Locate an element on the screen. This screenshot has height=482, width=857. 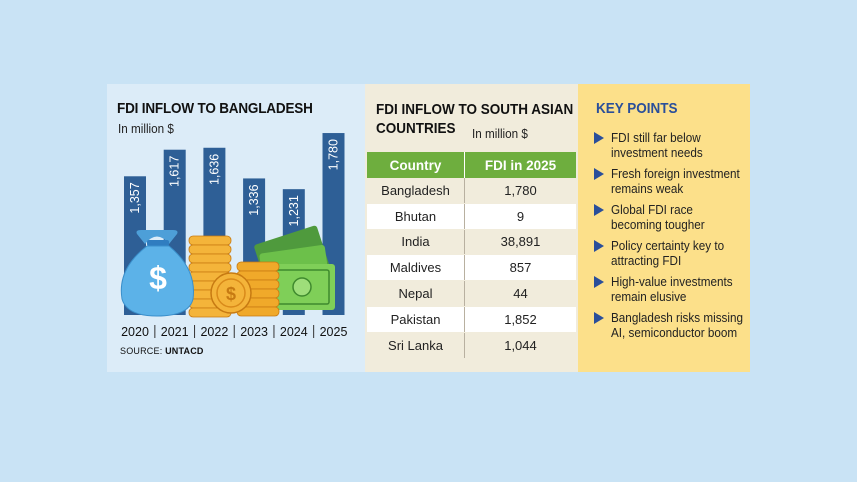
x-tick-label: 2021 is located at coordinates (175, 332).